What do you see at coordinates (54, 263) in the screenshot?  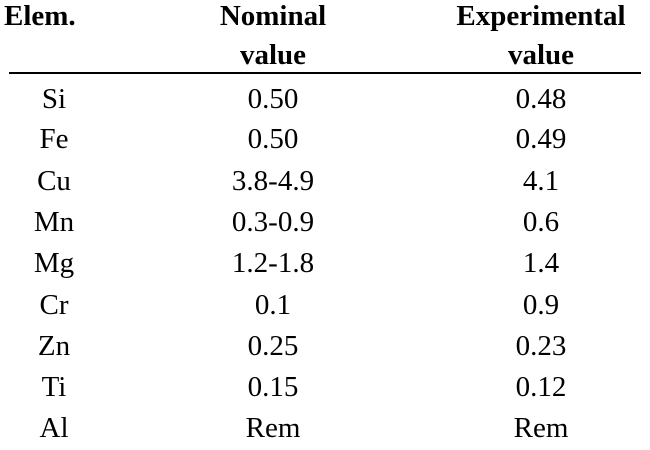 I see `row-element: Mg` at bounding box center [54, 263].